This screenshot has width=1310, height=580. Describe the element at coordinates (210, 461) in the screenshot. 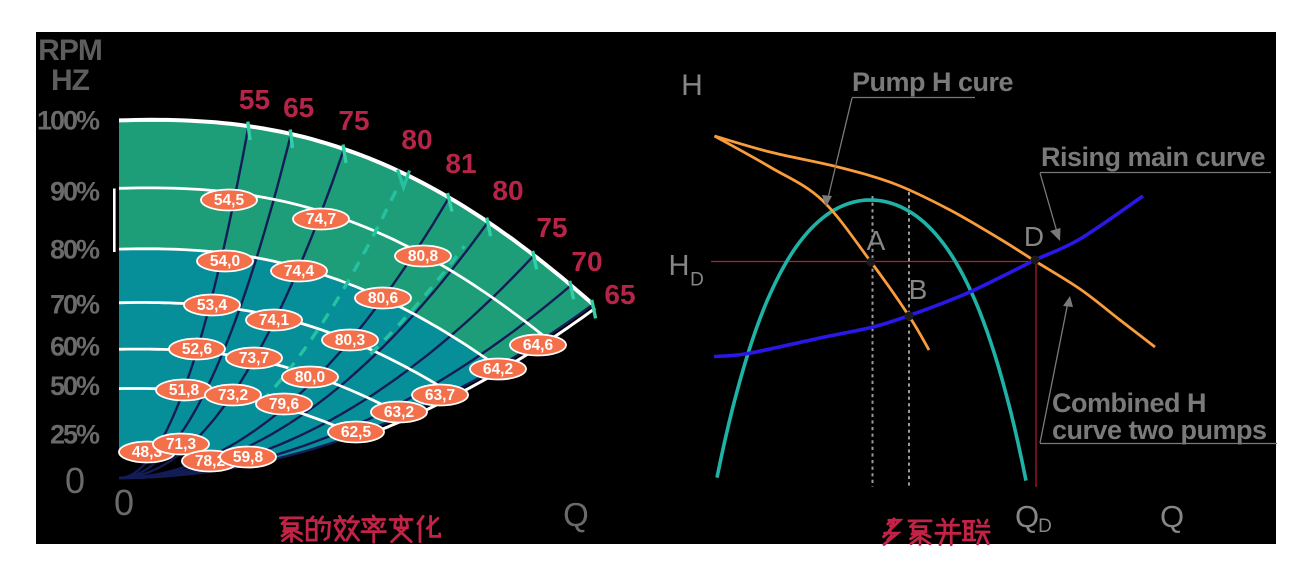

I see `svg-text: 78,2` at that location.